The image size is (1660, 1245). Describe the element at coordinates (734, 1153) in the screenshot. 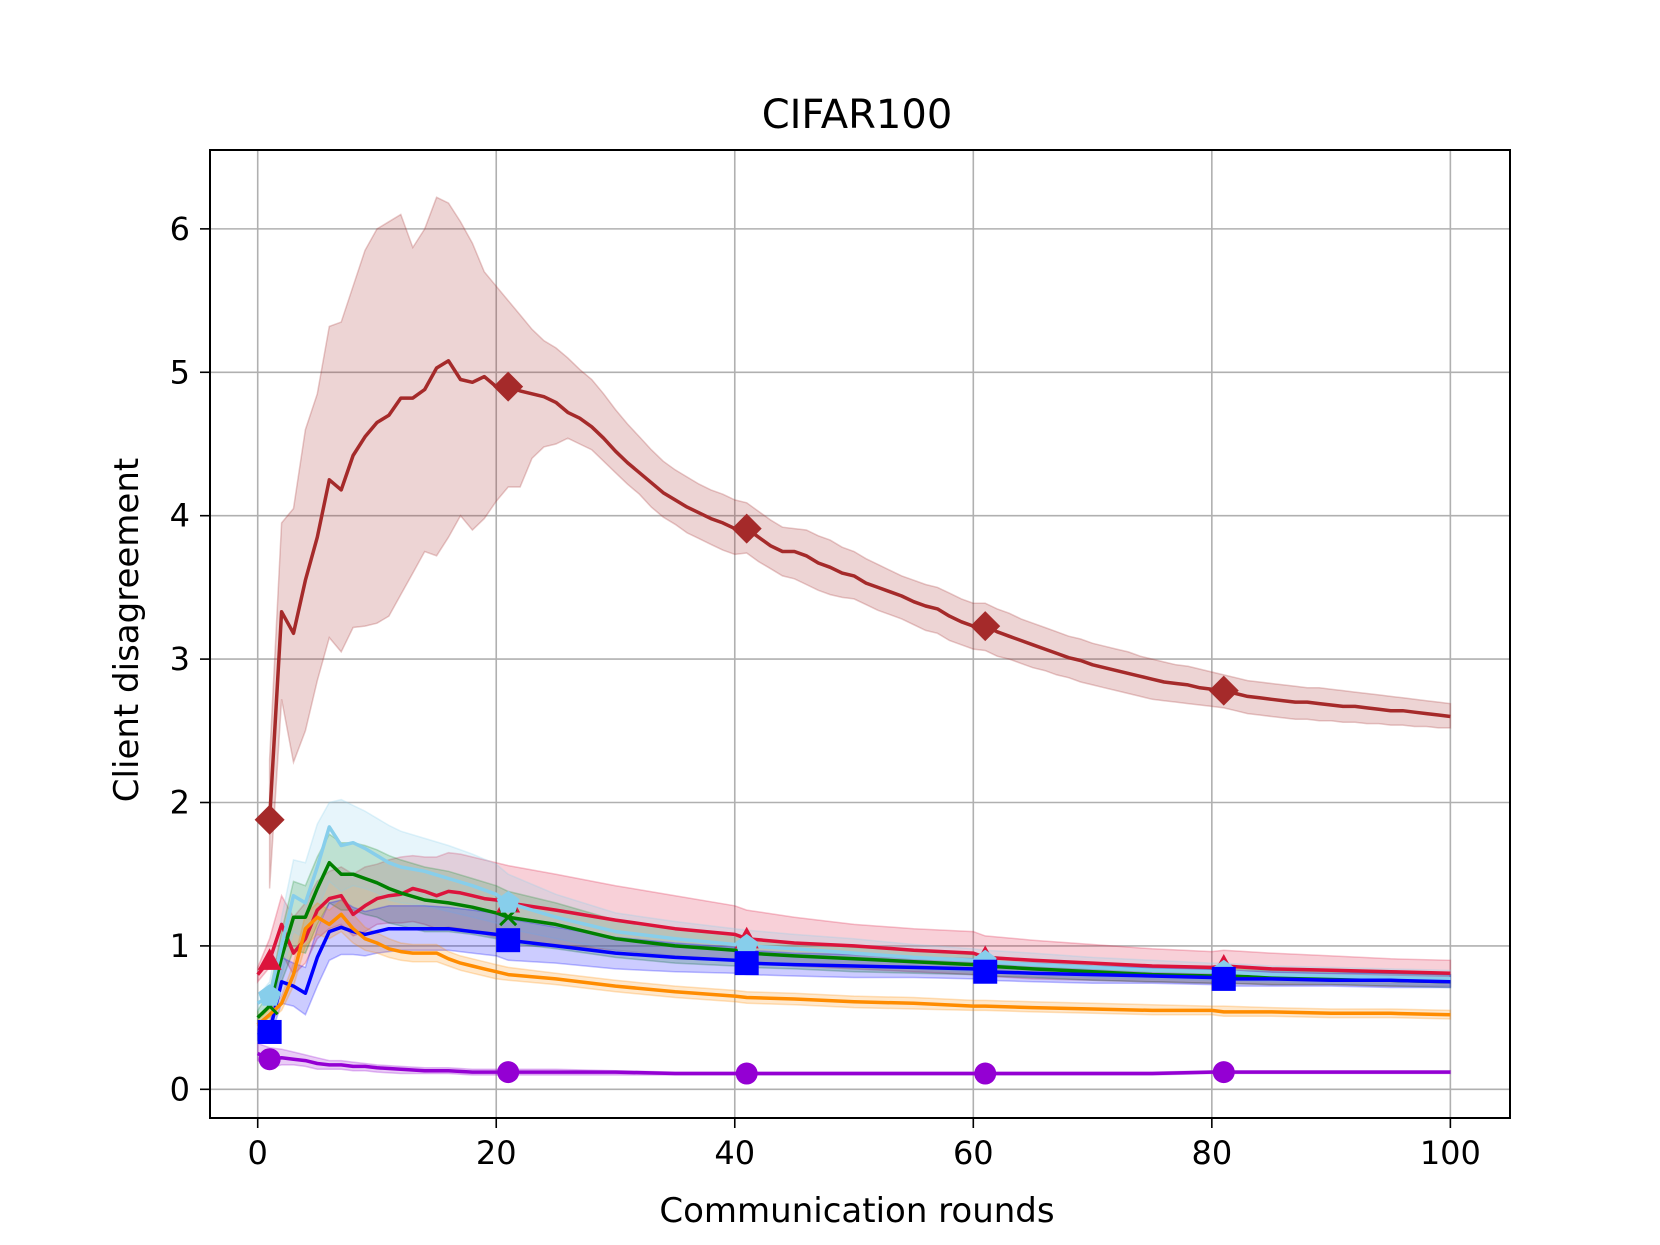

I see `x-tick-label: 40` at that location.